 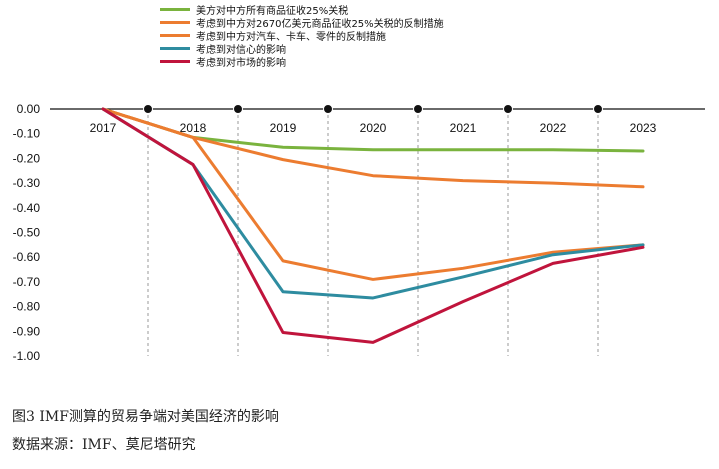 I want to click on source-note: 数据来源：IMF、莫尼塔研究, so click(x=104, y=445).